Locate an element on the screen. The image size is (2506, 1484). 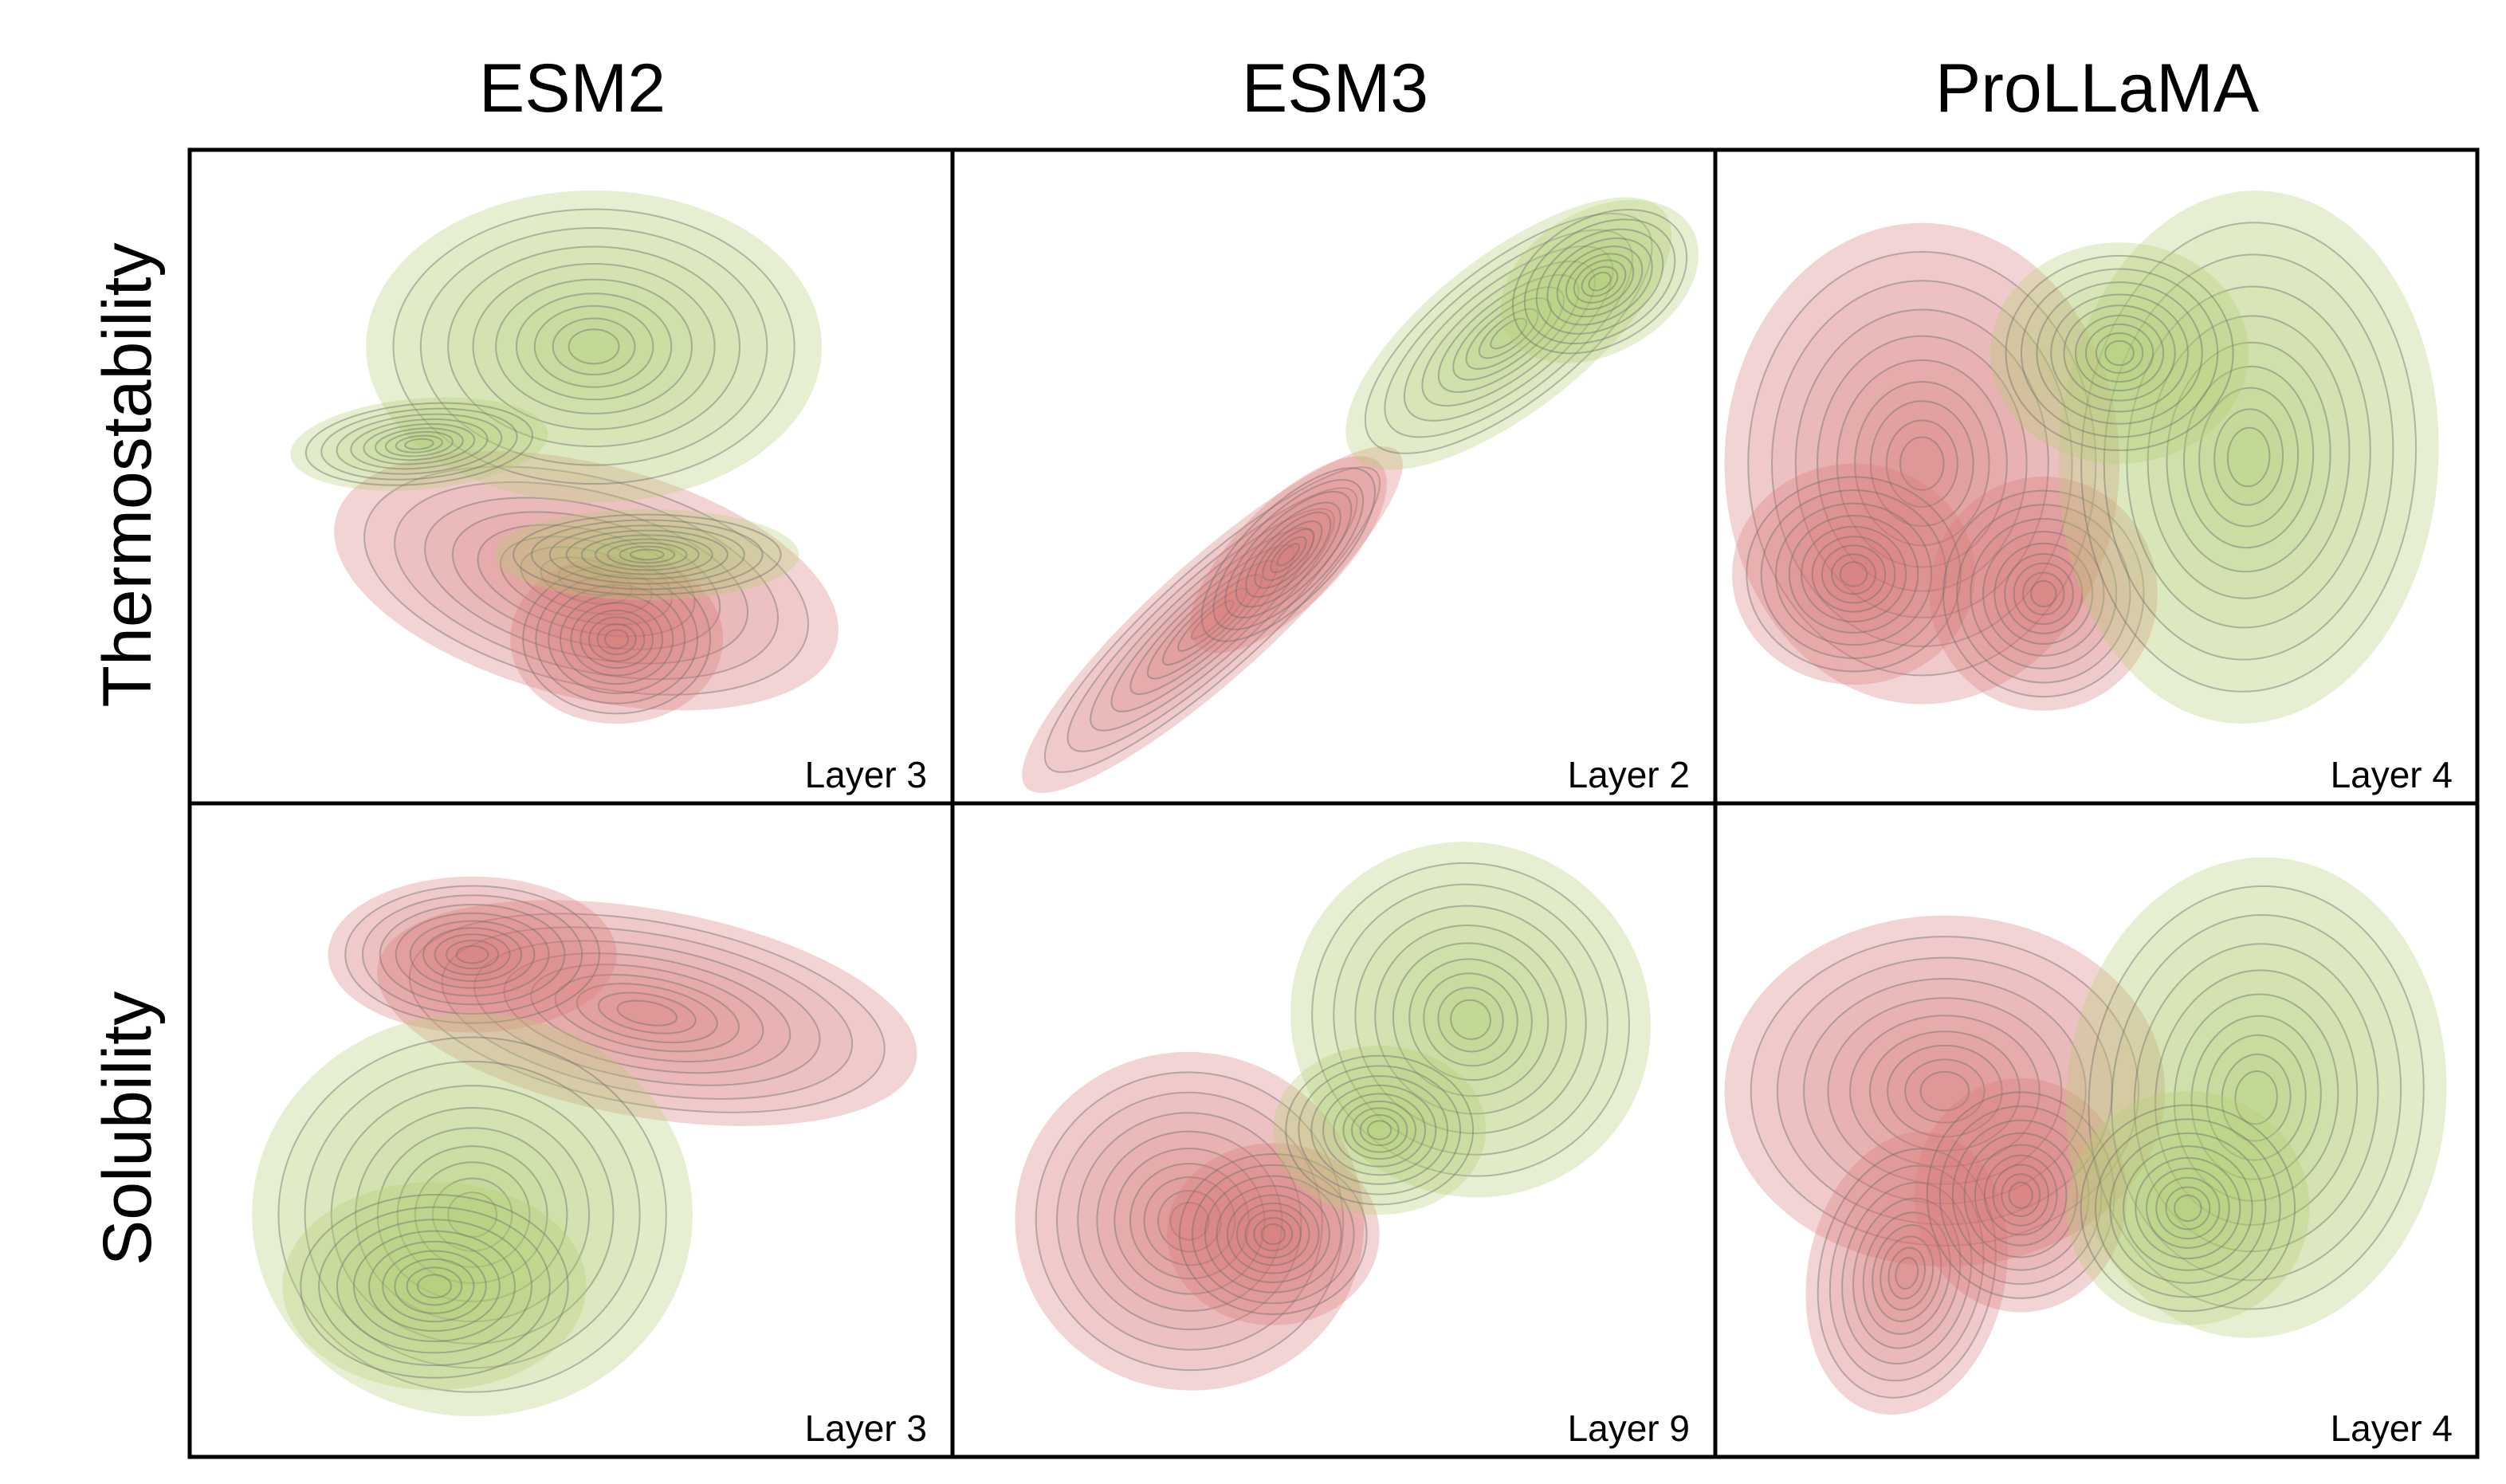
layer-label: Layer 4 is located at coordinates (2392, 774).